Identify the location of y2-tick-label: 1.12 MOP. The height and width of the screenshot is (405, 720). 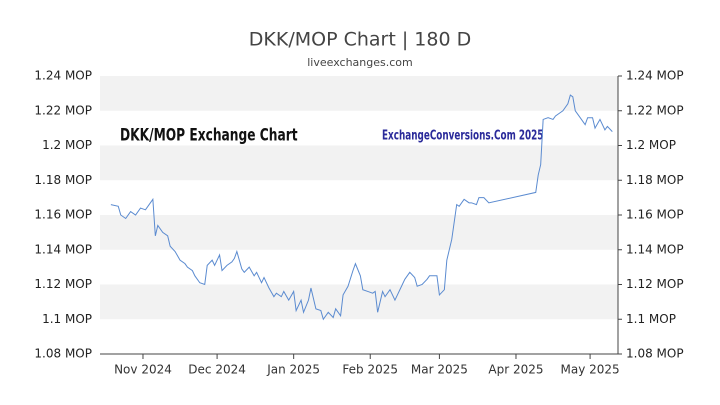
(655, 284).